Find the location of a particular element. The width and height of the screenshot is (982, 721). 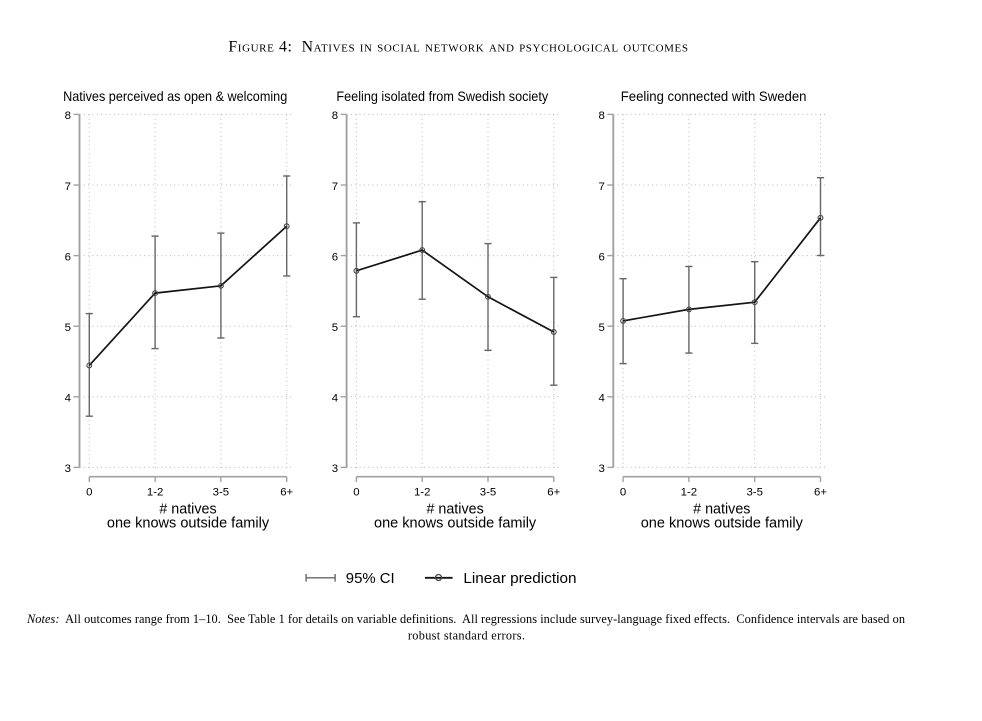

svg-text:Feeling isolated from Swedish: Feeling isolated from Swedish society is located at coordinates (442, 96).